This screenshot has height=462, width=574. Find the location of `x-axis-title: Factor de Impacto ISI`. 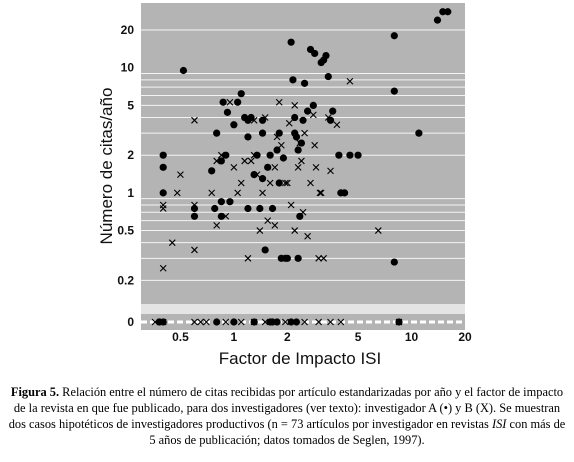

x-axis-title: Factor de Impacto ISI is located at coordinates (300, 358).